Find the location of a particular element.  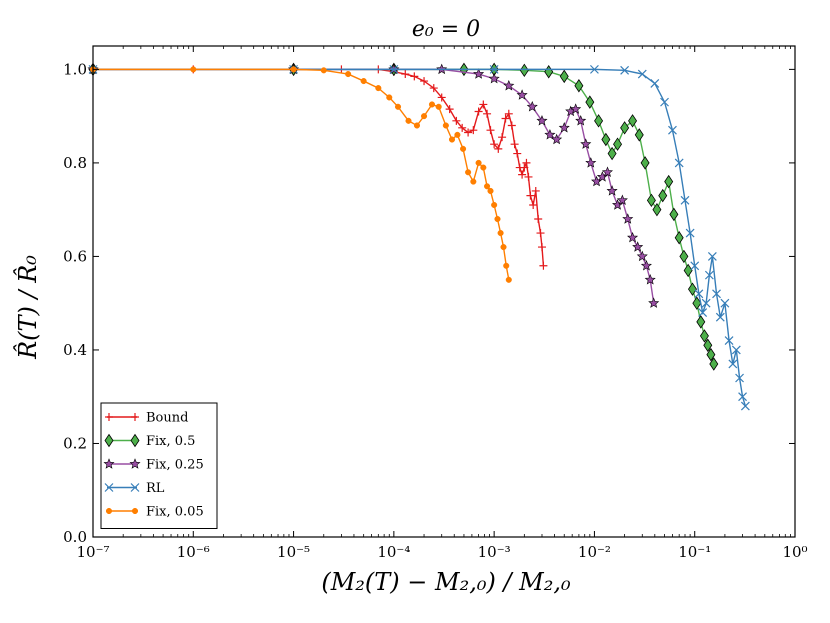

legend-item: Fix, 0.5 is located at coordinates (149, 441).